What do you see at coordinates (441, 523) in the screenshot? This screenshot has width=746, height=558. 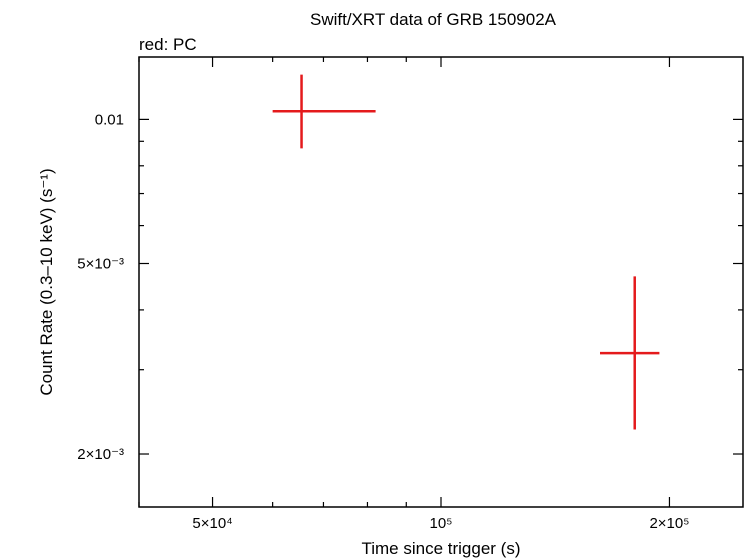 I see `x-tick-label: 10⁵` at bounding box center [441, 523].